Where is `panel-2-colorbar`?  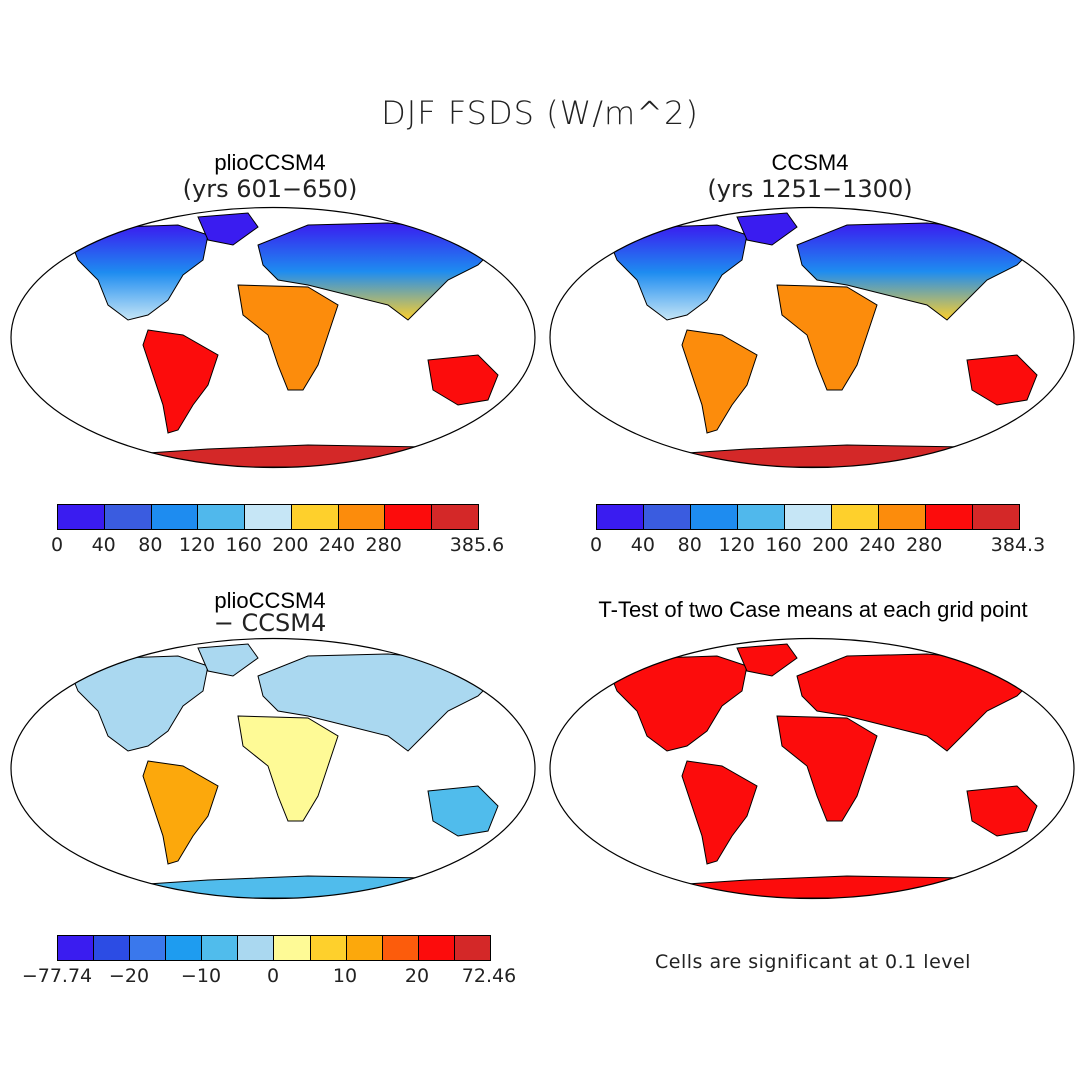 panel-2-colorbar is located at coordinates (808, 517).